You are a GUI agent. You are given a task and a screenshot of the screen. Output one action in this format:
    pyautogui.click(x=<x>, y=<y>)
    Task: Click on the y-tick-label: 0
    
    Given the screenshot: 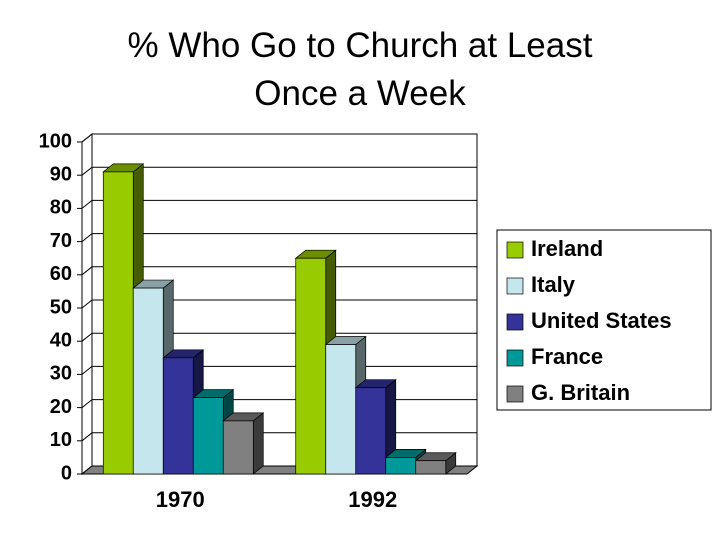 What is the action you would take?
    pyautogui.click(x=66, y=473)
    